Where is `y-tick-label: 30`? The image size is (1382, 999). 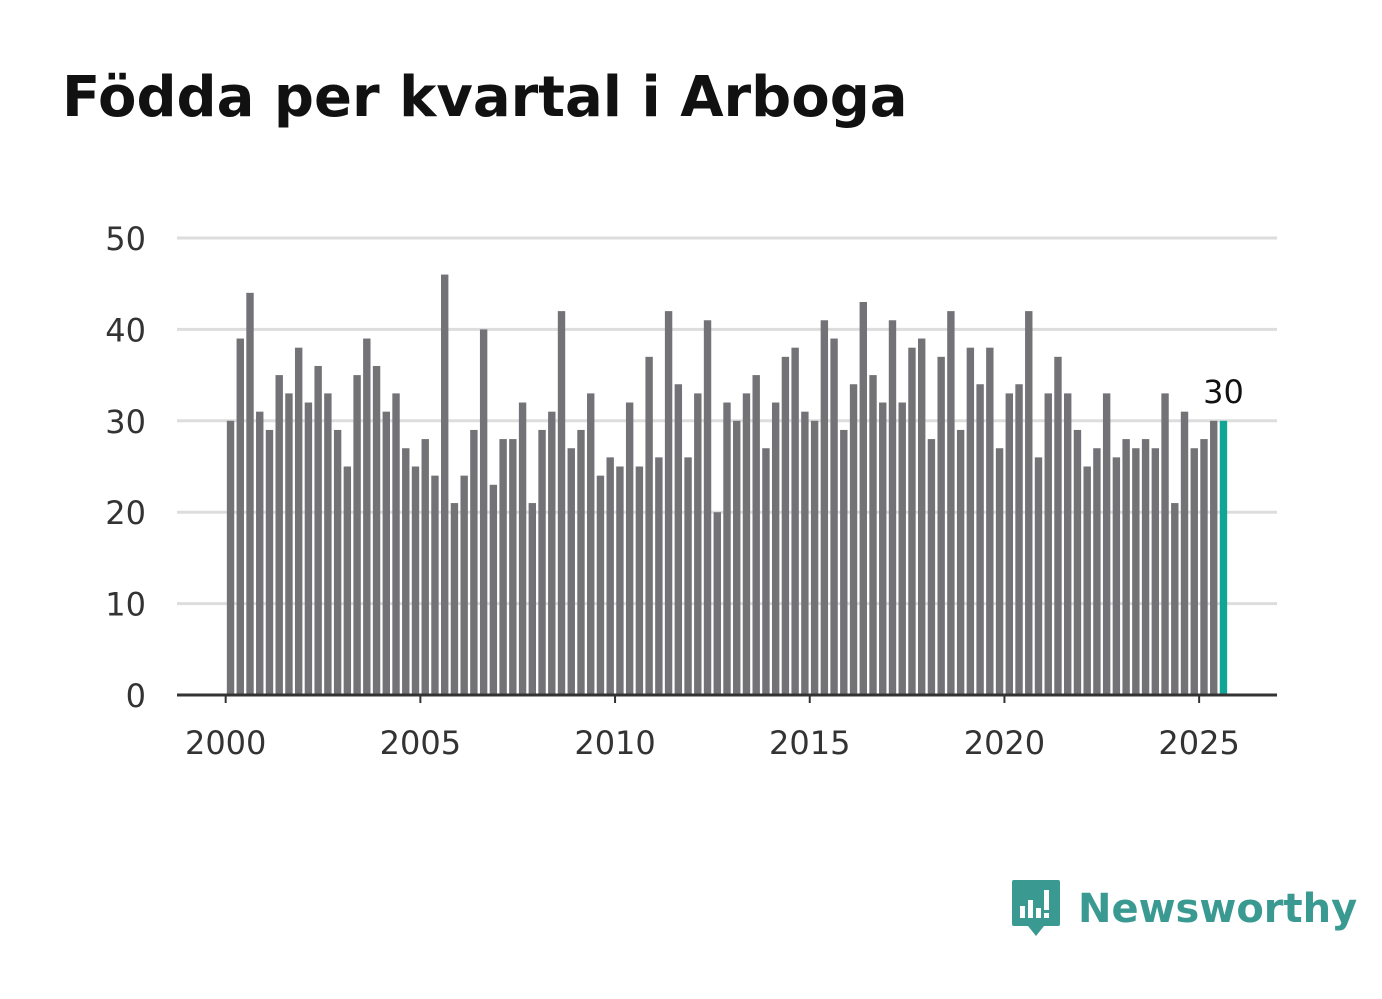
y-tick-label: 30 is located at coordinates (125, 422).